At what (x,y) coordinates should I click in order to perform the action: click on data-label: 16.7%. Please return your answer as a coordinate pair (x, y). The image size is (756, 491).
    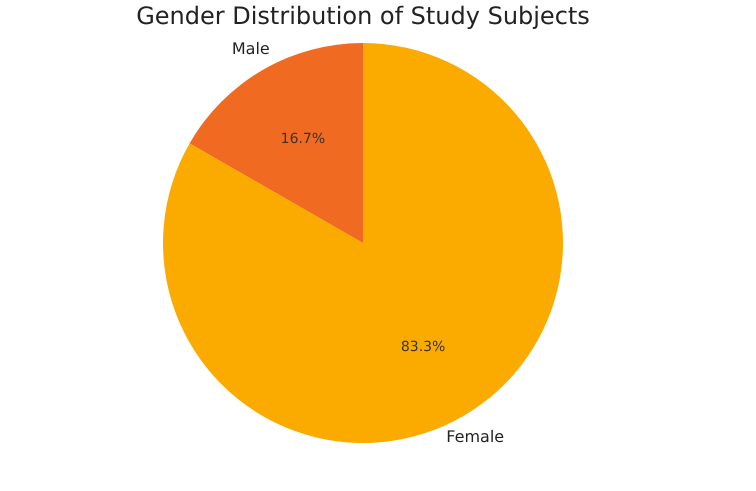
    Looking at the image, I should click on (303, 139).